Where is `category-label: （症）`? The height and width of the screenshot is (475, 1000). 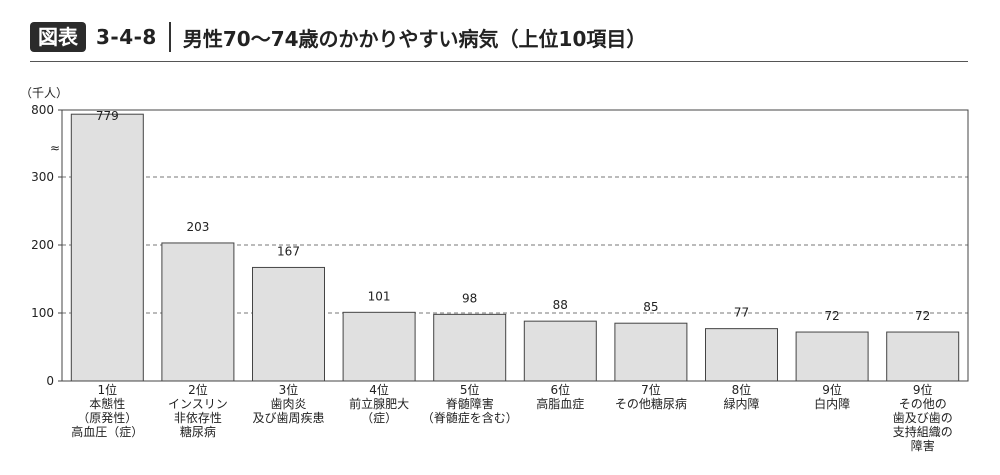
category-label: （症） is located at coordinates (379, 417).